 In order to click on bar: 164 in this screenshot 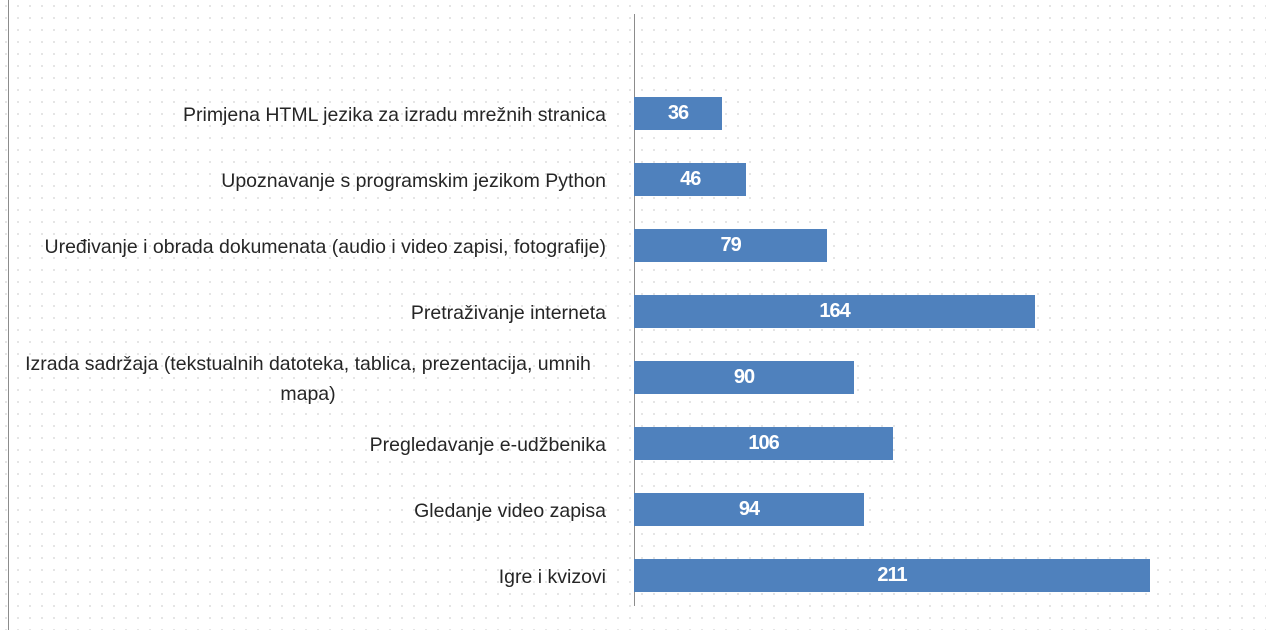, I will do `click(835, 311)`.